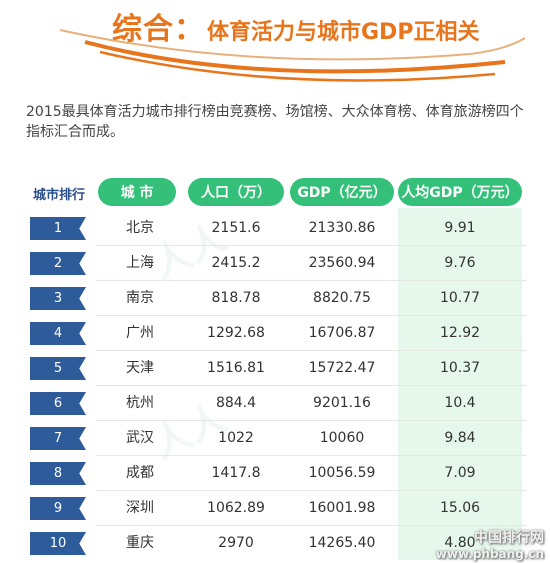  Describe the element at coordinates (236, 192) in the screenshot. I see `header-population: 人口（万）` at that location.